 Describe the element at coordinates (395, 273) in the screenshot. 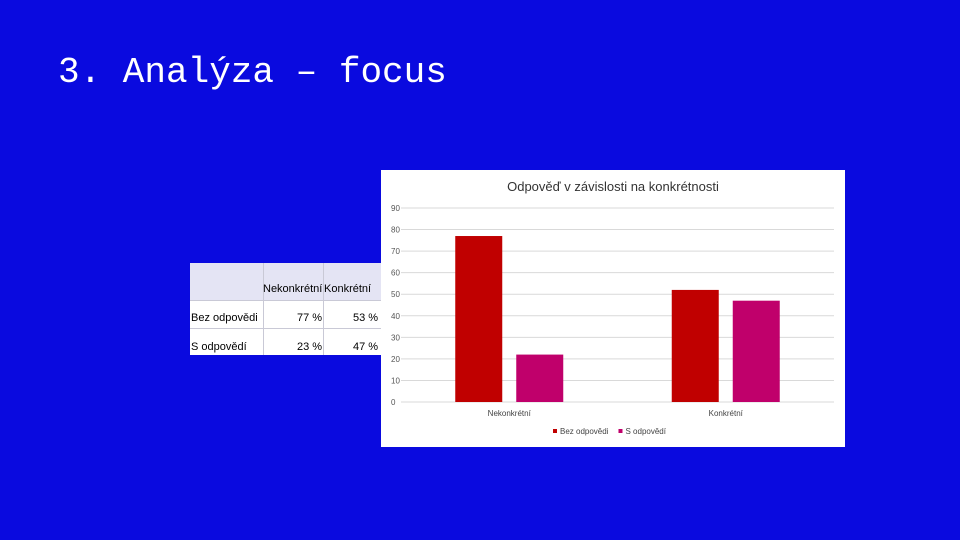

I see `y-tick-label: 60` at that location.